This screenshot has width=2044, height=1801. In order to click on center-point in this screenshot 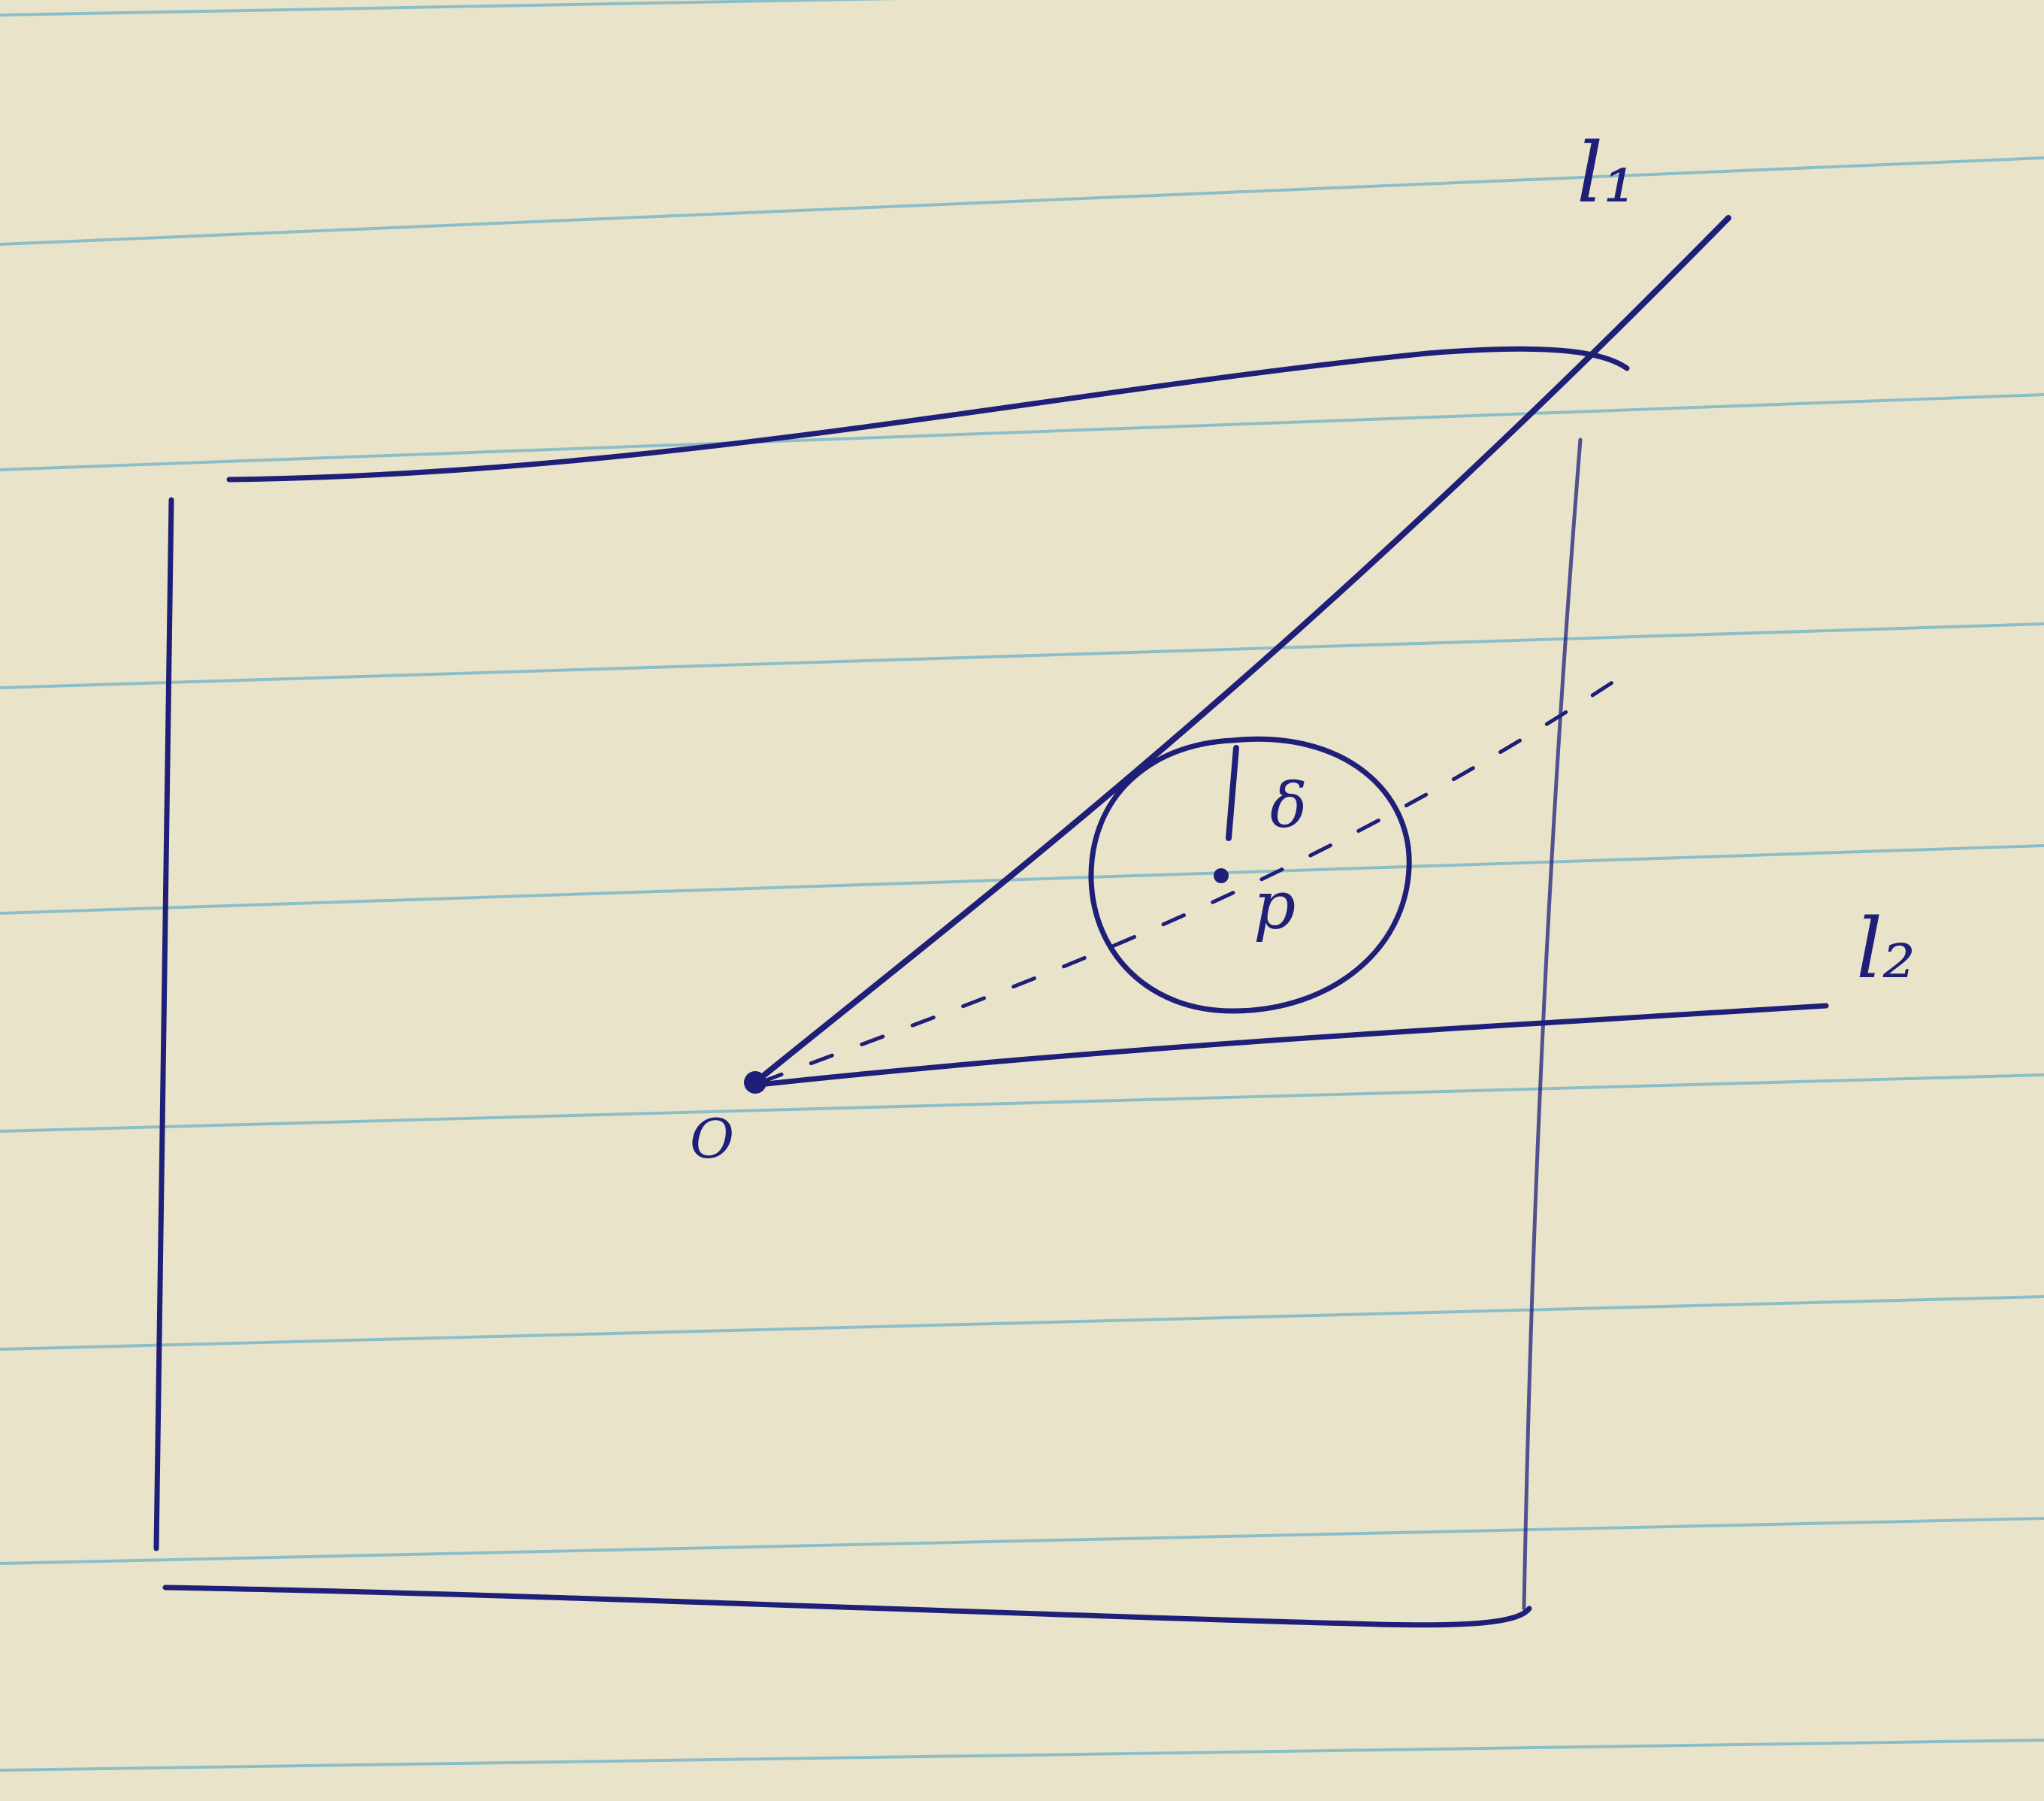, I will do `click(1221, 875)`.